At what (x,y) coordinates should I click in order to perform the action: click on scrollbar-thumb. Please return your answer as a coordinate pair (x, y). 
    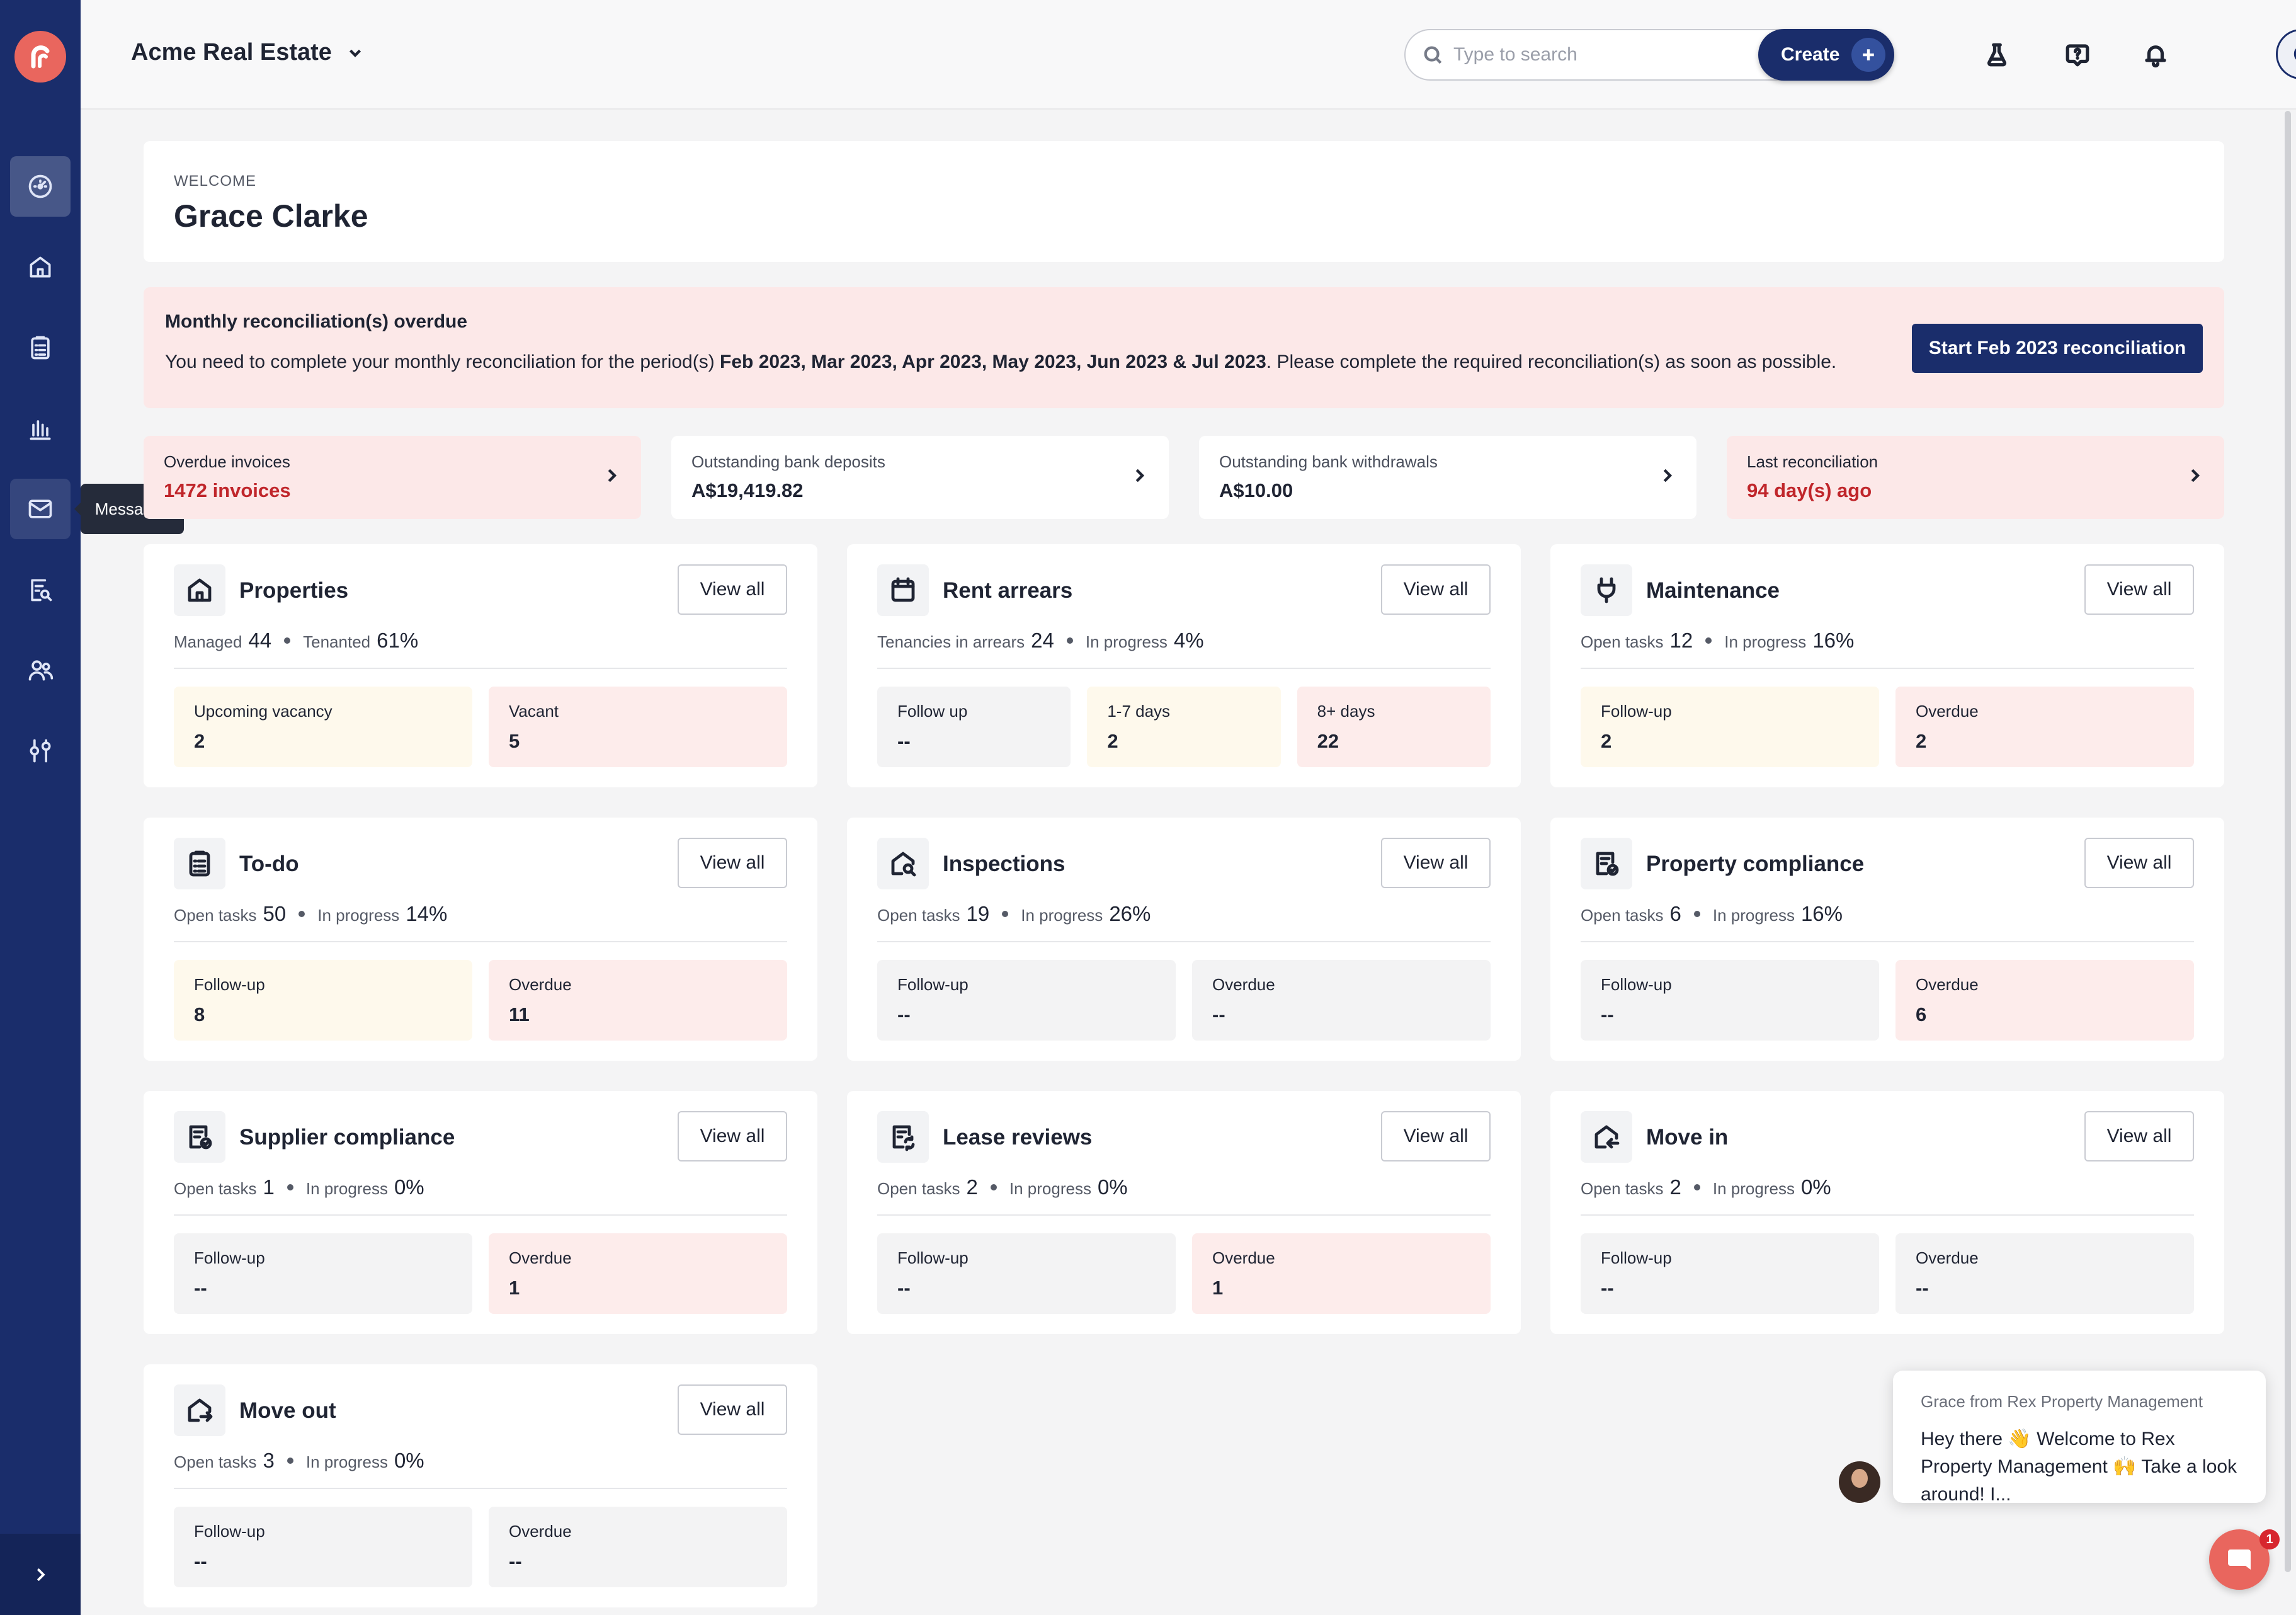
    Looking at the image, I should click on (2288, 841).